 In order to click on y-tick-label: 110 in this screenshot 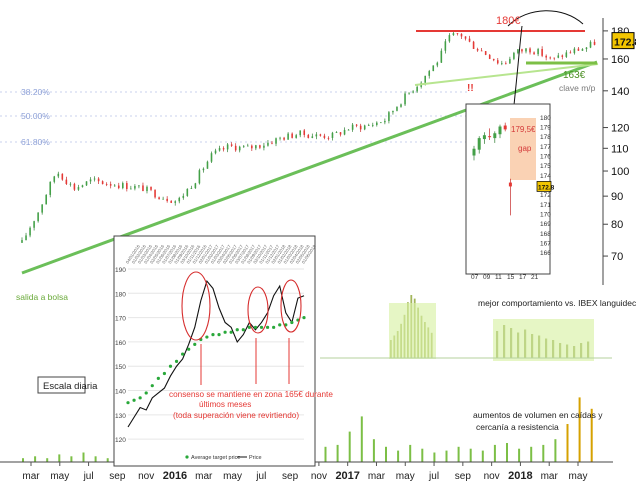, I will do `click(620, 149)`.